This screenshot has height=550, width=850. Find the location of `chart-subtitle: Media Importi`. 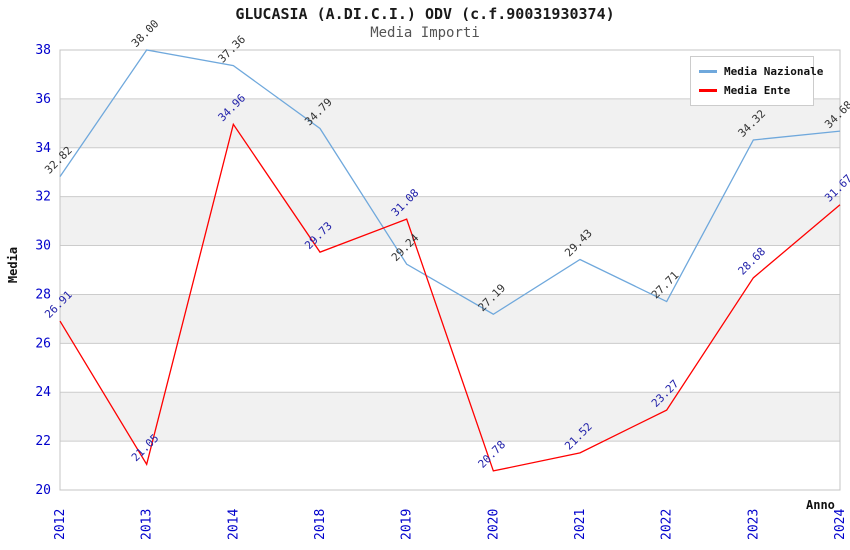

chart-subtitle: Media Importi is located at coordinates (425, 33).